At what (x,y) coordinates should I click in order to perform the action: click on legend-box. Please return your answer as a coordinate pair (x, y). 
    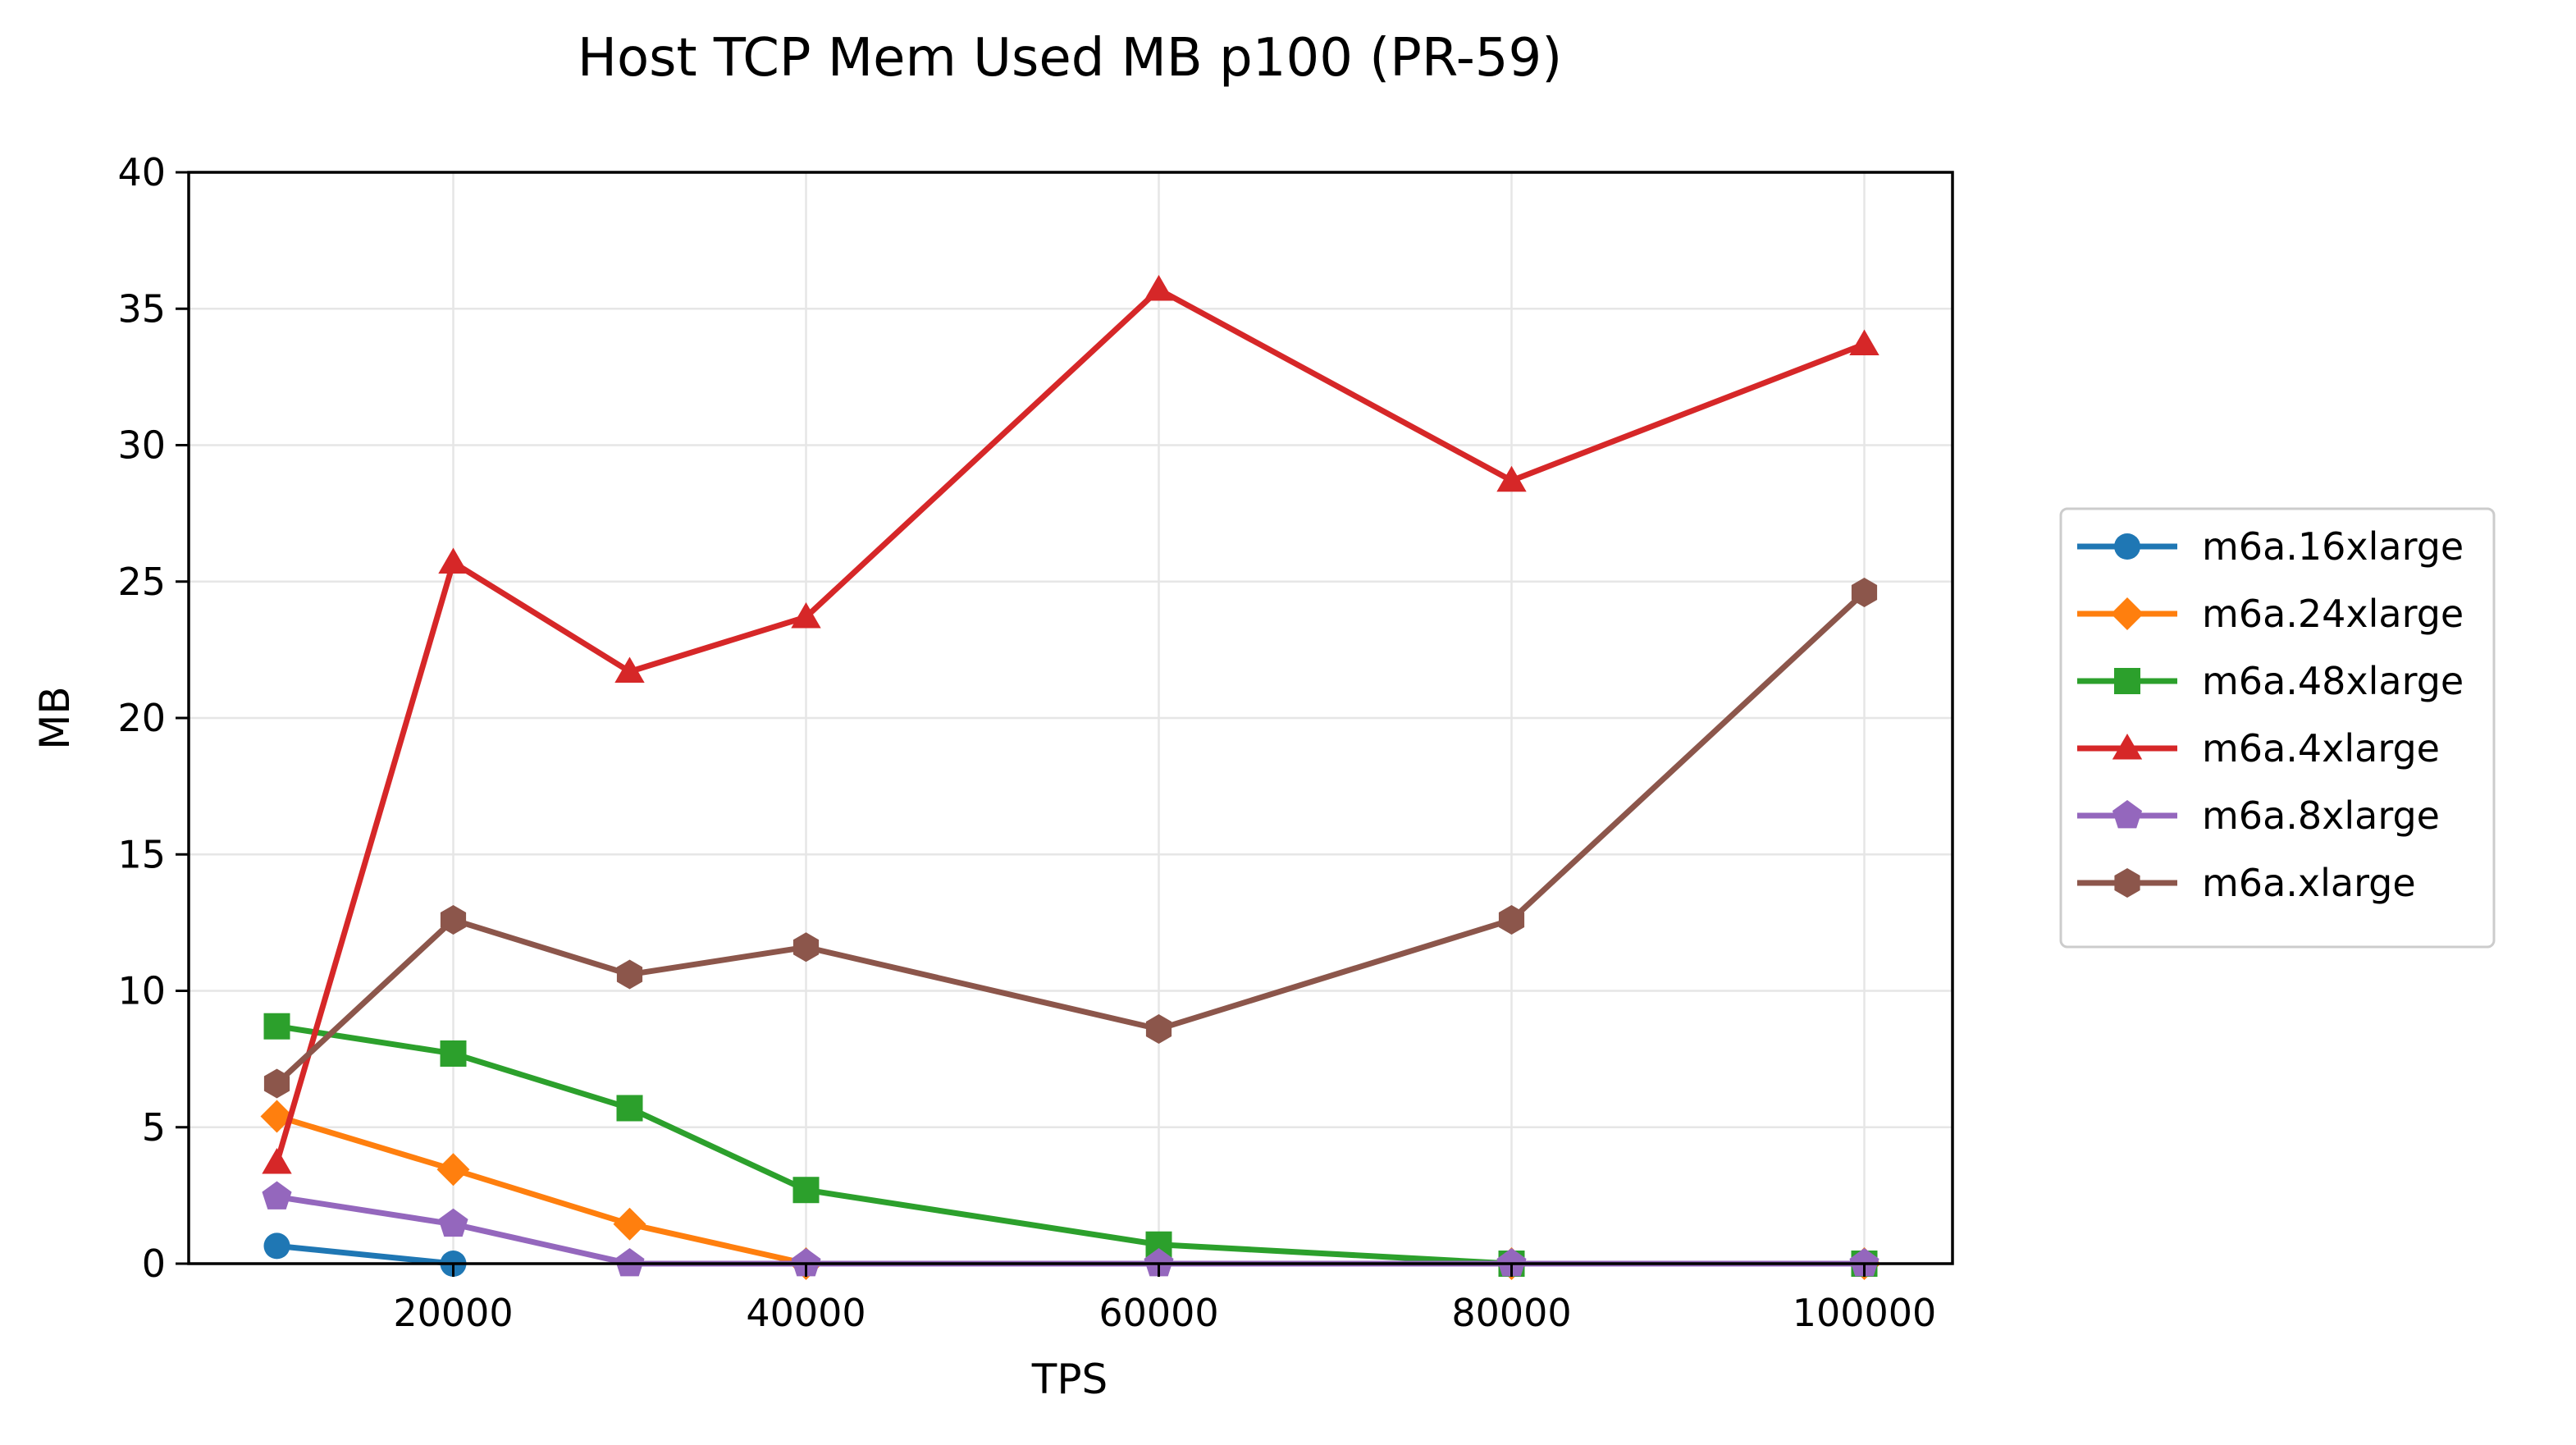
    Looking at the image, I should click on (2277, 728).